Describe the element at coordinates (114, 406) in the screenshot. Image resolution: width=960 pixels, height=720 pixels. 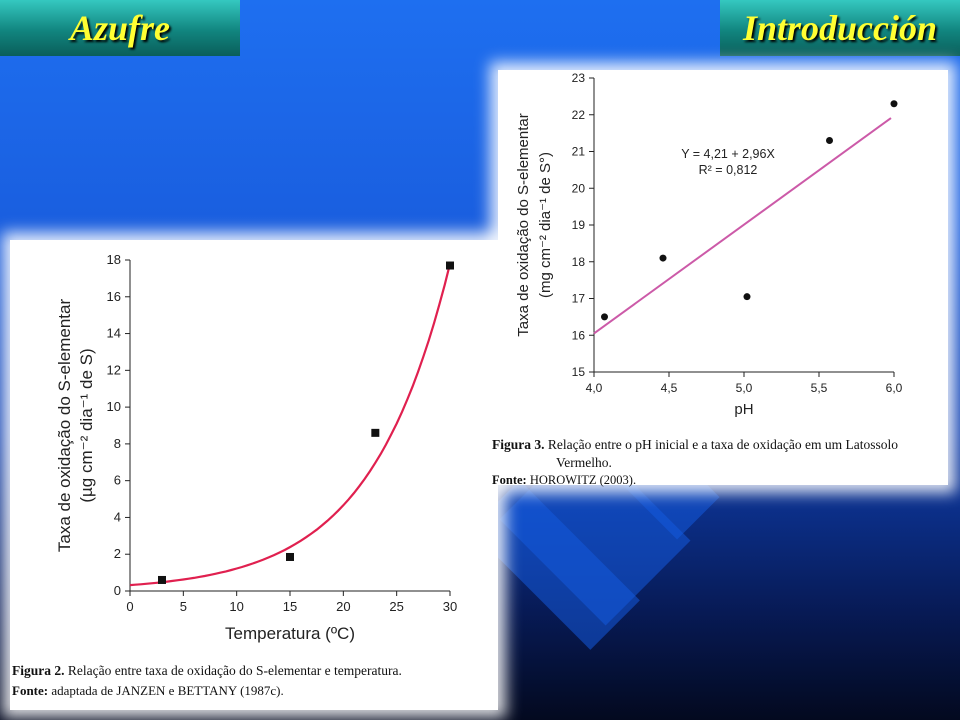
I see `y-tick-label: 10` at that location.